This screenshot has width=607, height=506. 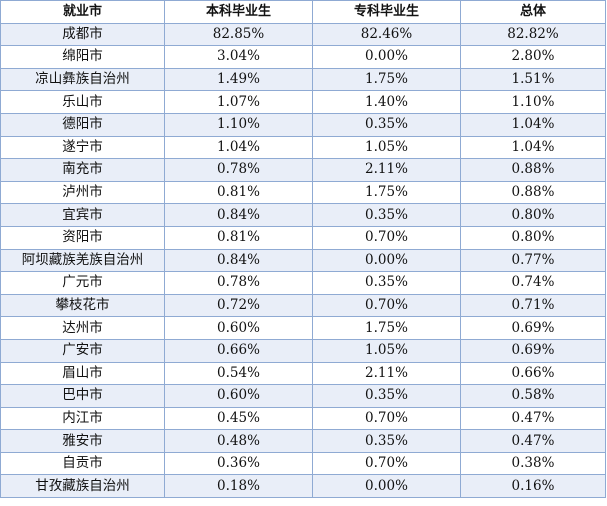 What do you see at coordinates (82, 192) in the screenshot?
I see `cell-city: 泸州市` at bounding box center [82, 192].